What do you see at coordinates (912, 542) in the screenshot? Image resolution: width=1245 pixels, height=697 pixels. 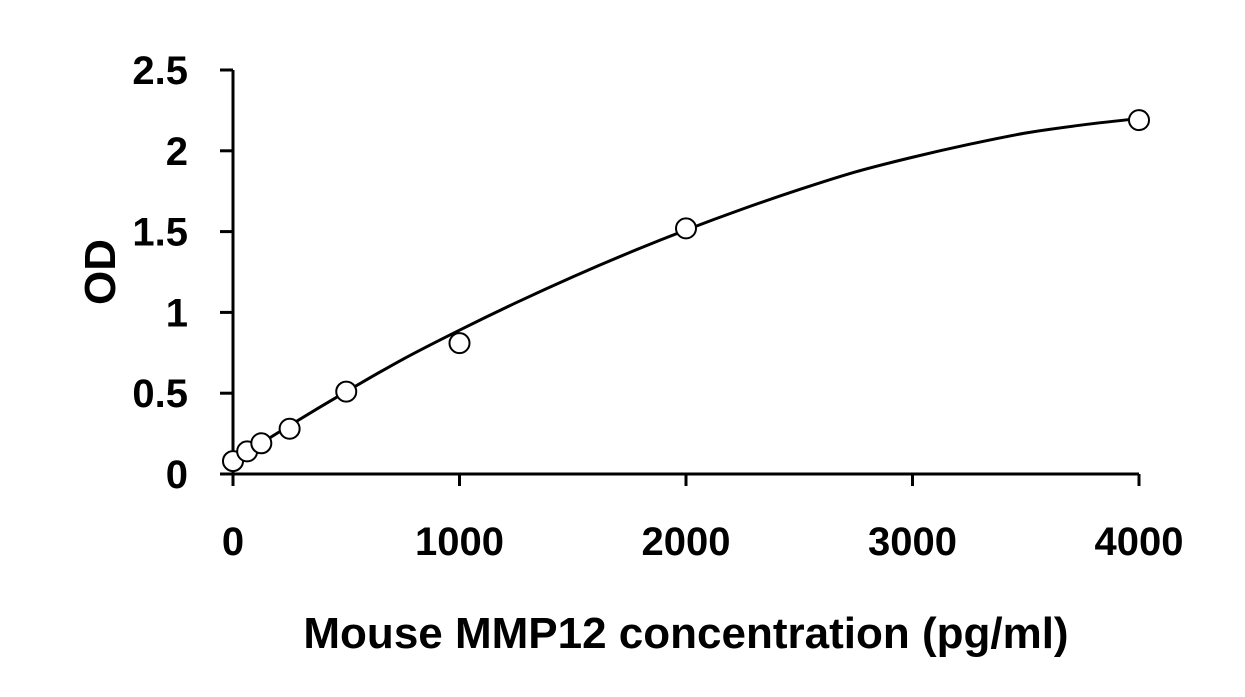 I see `x-tick-label: 3000` at bounding box center [912, 542].